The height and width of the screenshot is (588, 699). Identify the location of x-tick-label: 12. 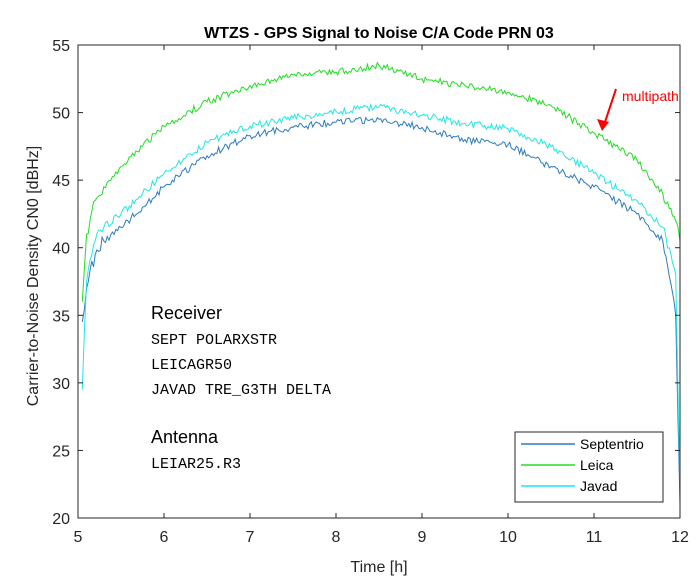
(680, 537).